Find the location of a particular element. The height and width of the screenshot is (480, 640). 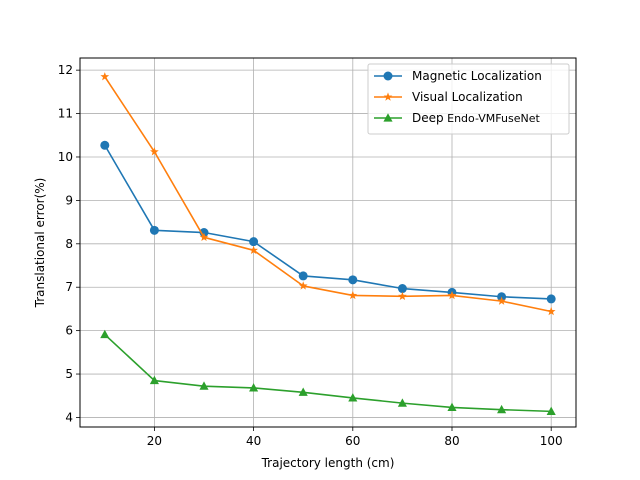

legend-item: Deep Endo-VMFuseNet is located at coordinates (457, 118).